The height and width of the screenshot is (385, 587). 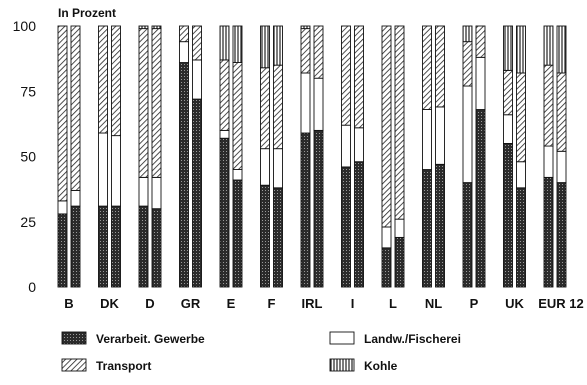 I want to click on y-axis-ticks: 0 25 50 75 100, so click(x=25, y=156).